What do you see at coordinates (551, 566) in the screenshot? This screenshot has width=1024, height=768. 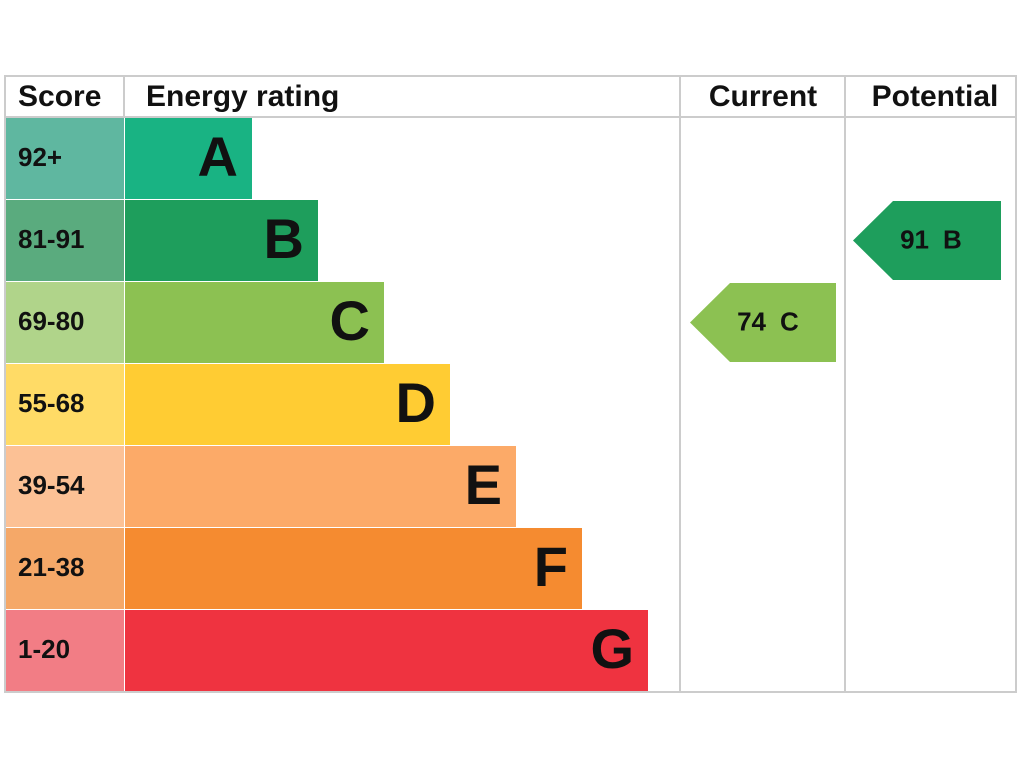 I see `rating-letter: F` at bounding box center [551, 566].